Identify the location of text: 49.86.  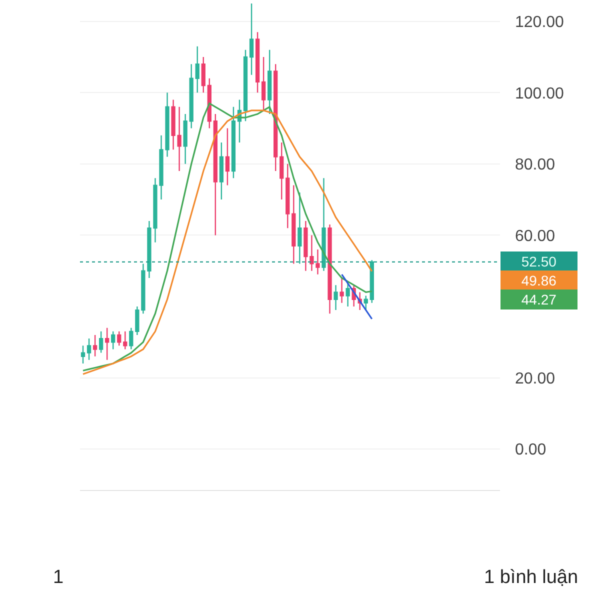
(539, 280).